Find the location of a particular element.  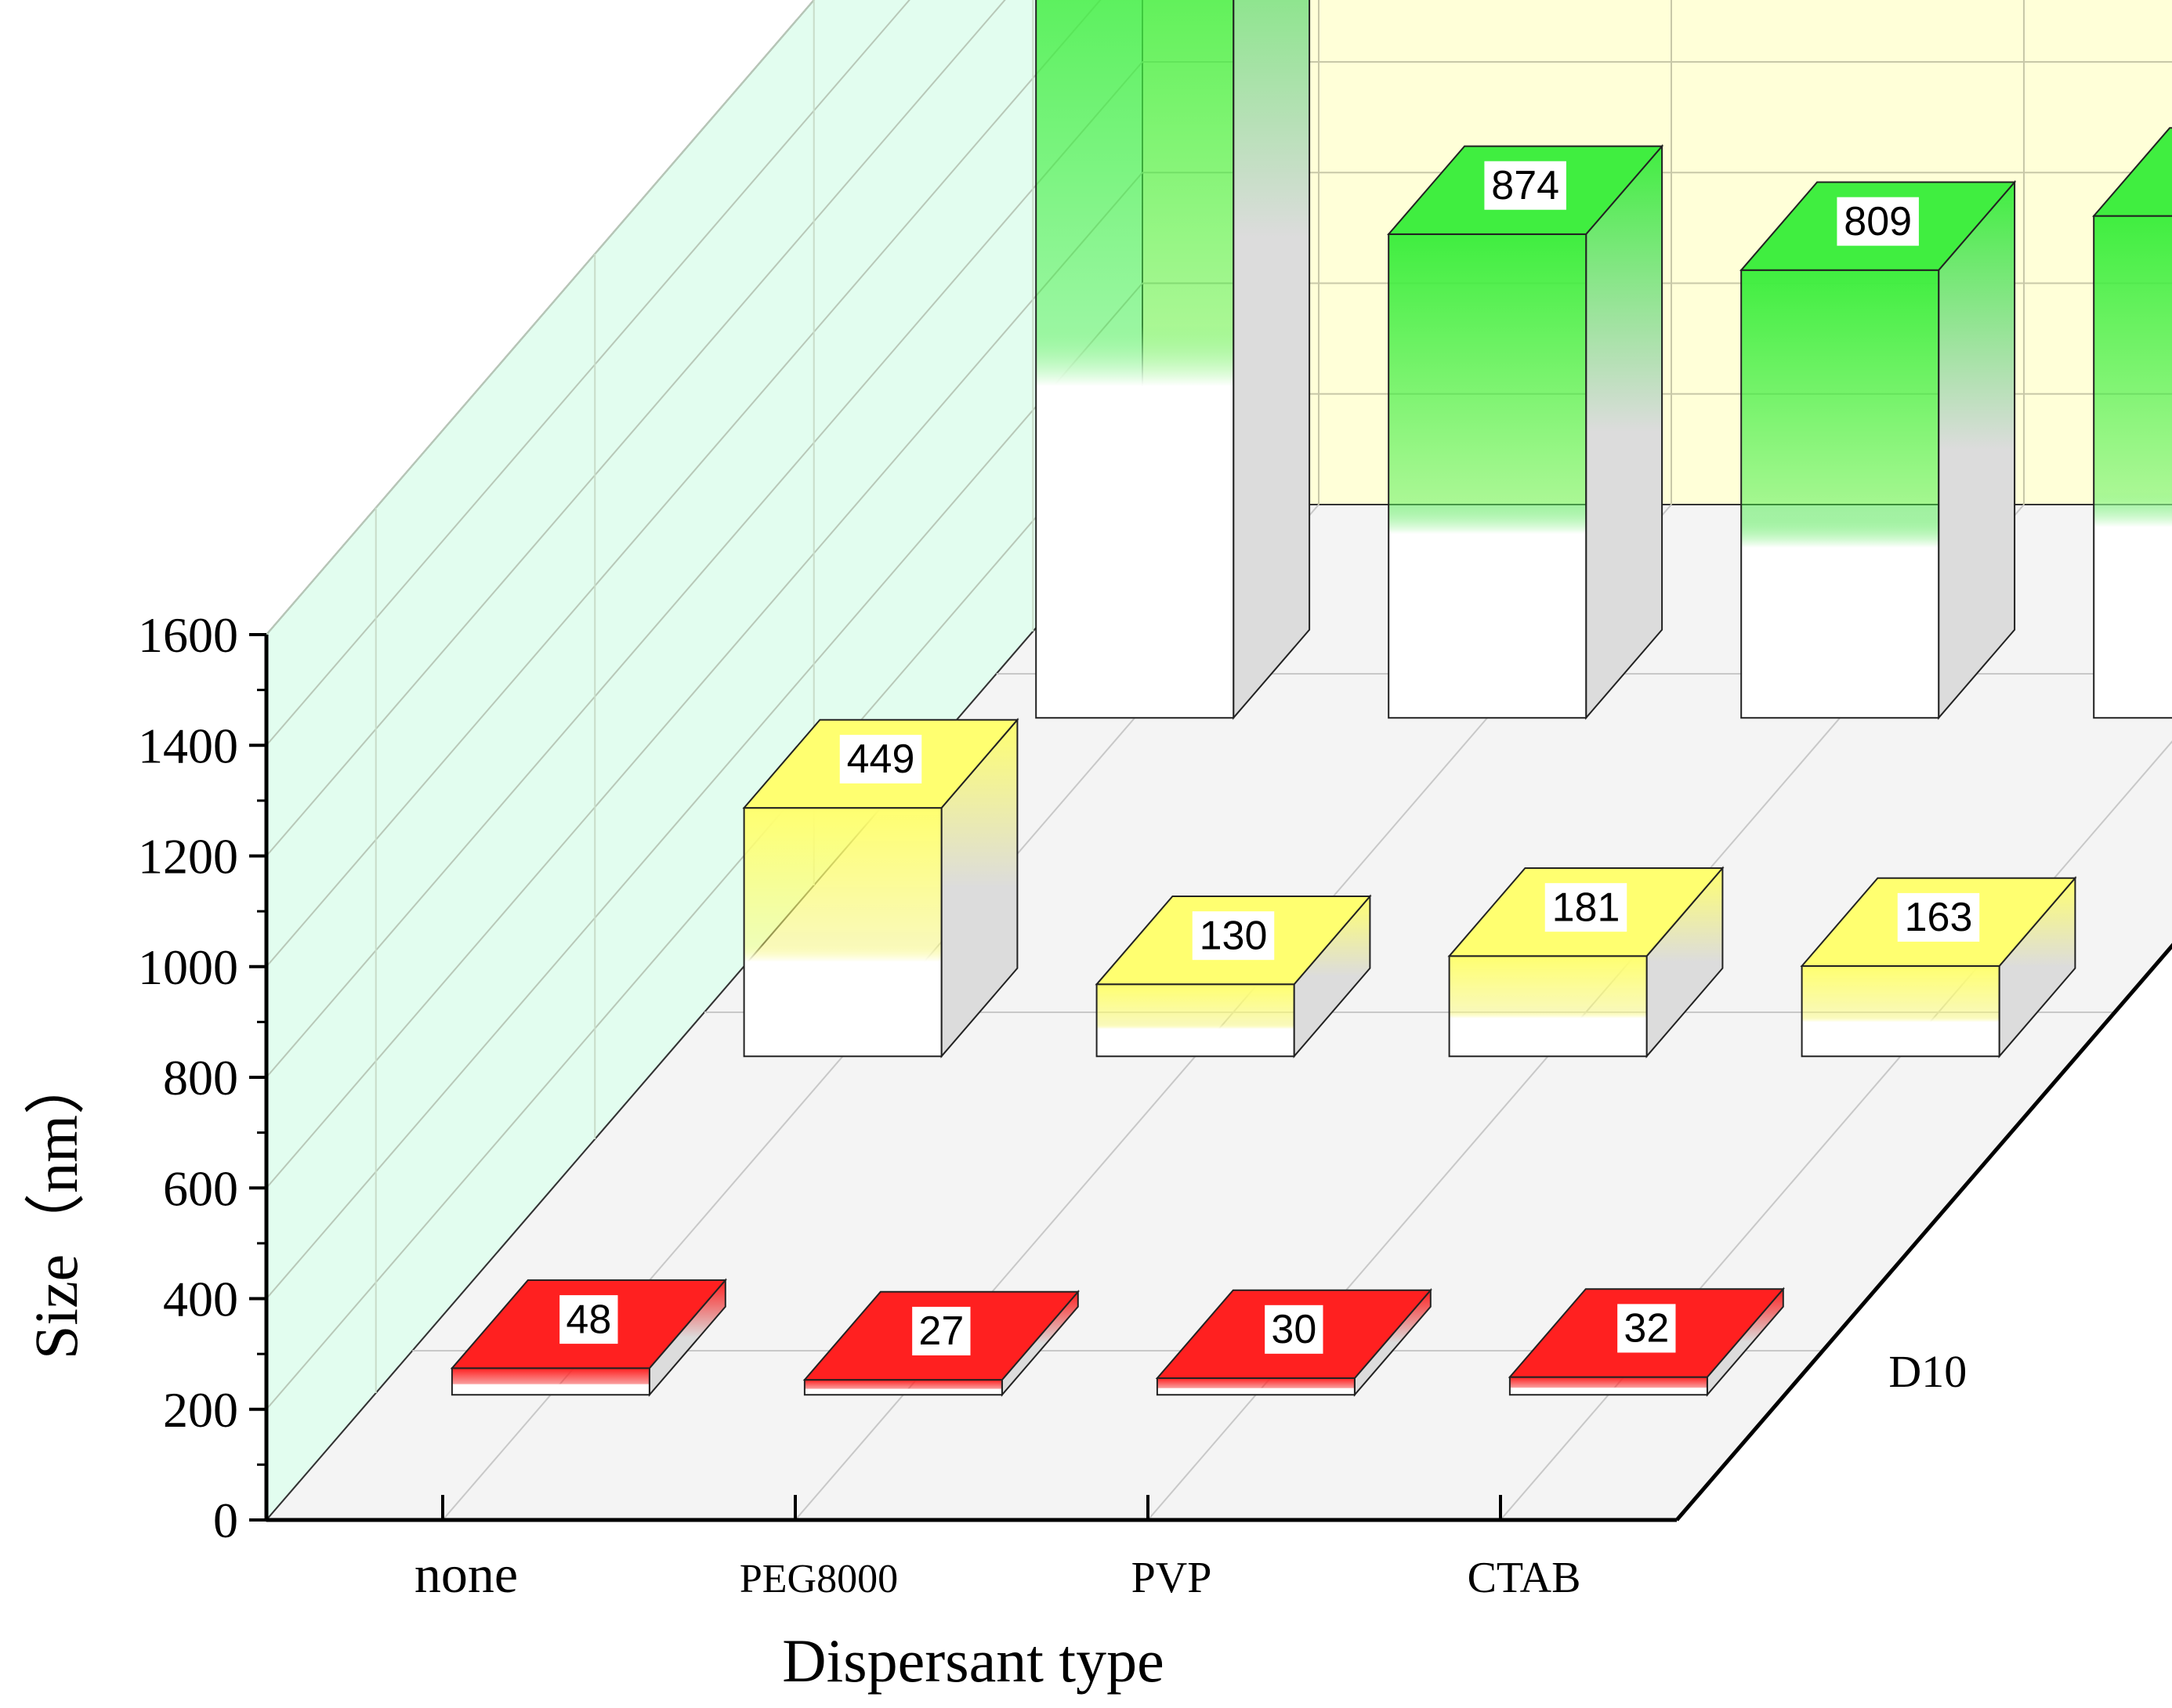

x-tick-label: CTAB is located at coordinates (1524, 1578).